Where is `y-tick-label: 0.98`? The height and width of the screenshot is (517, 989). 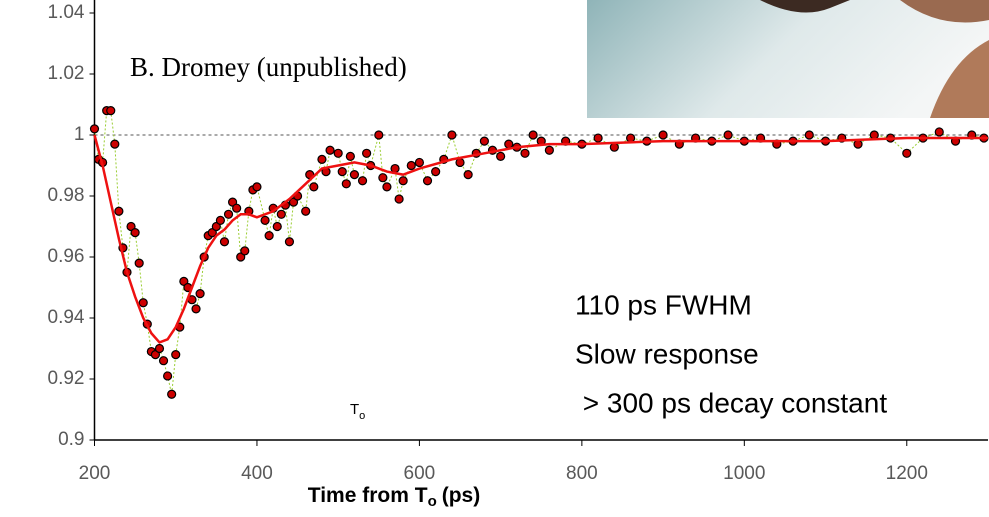
y-tick-label: 0.98 is located at coordinates (66, 195).